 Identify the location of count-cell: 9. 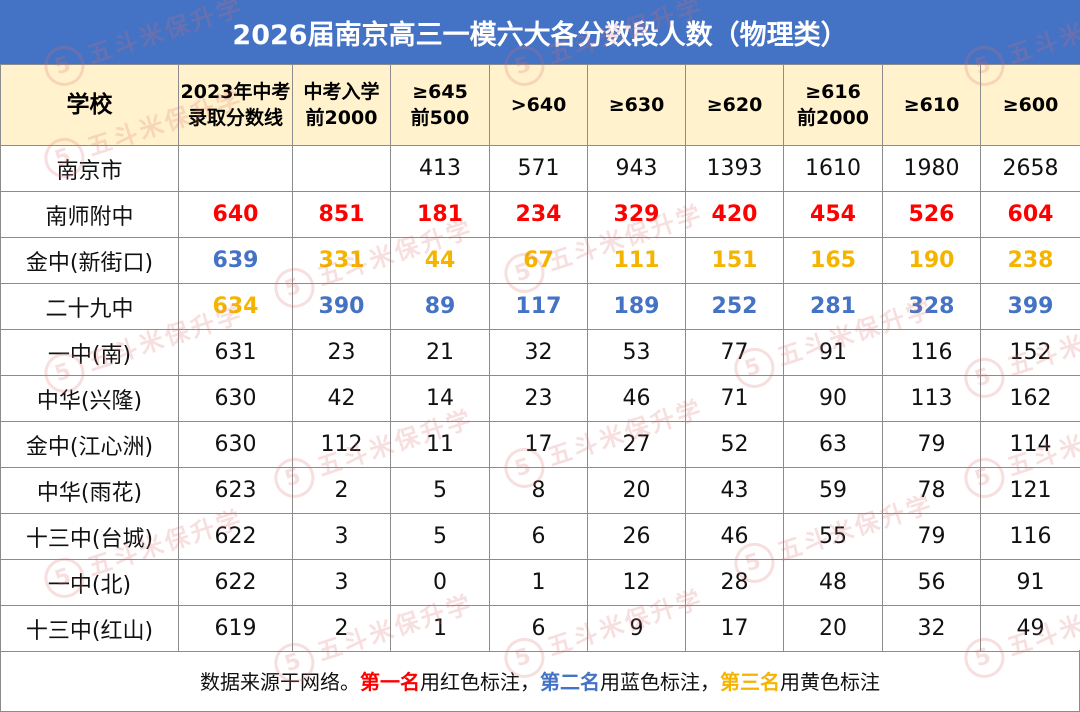
(636, 628).